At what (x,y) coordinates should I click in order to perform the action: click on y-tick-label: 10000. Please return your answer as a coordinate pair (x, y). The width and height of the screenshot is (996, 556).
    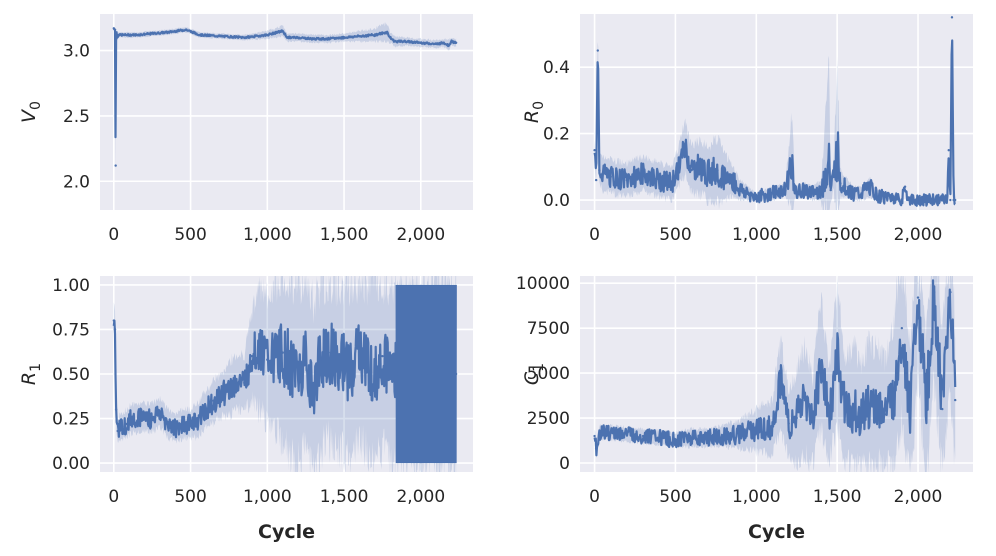
    Looking at the image, I should click on (543, 284).